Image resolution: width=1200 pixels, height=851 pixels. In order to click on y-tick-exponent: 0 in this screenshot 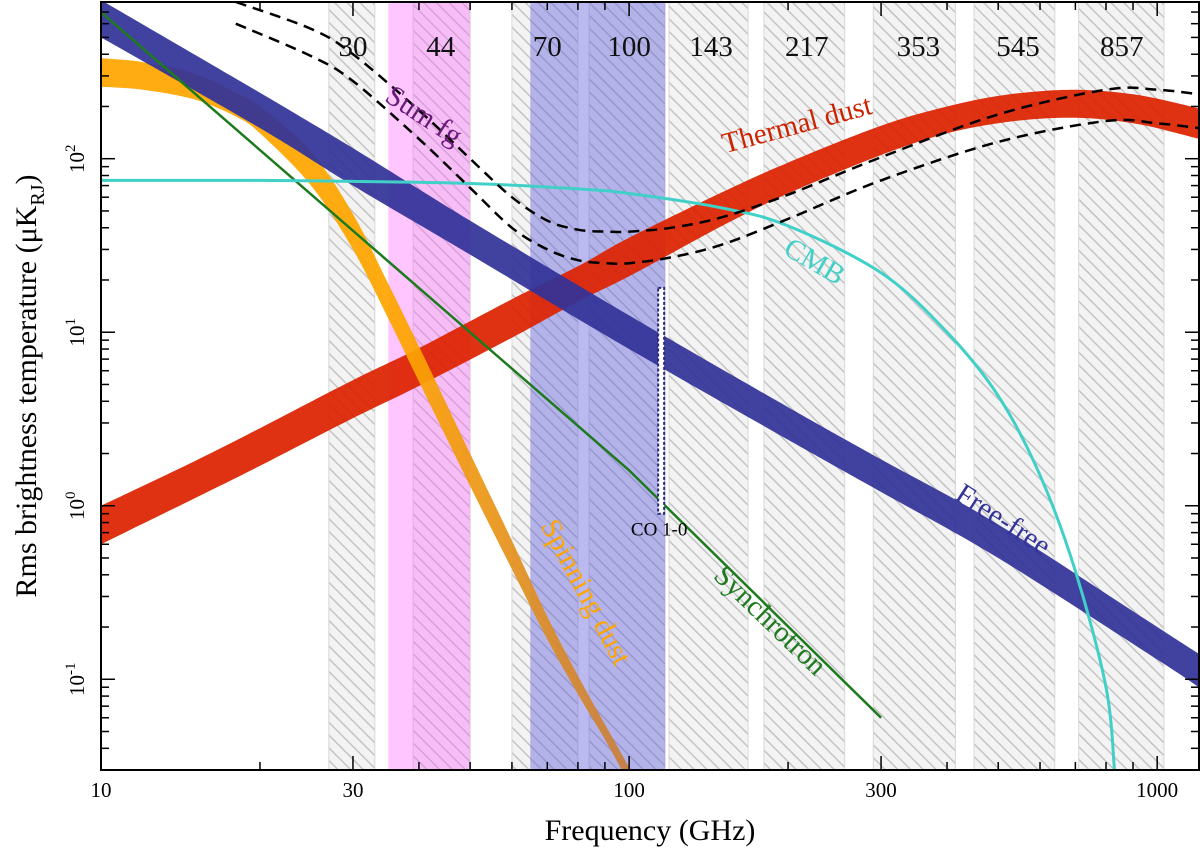, I will do `click(71, 495)`.